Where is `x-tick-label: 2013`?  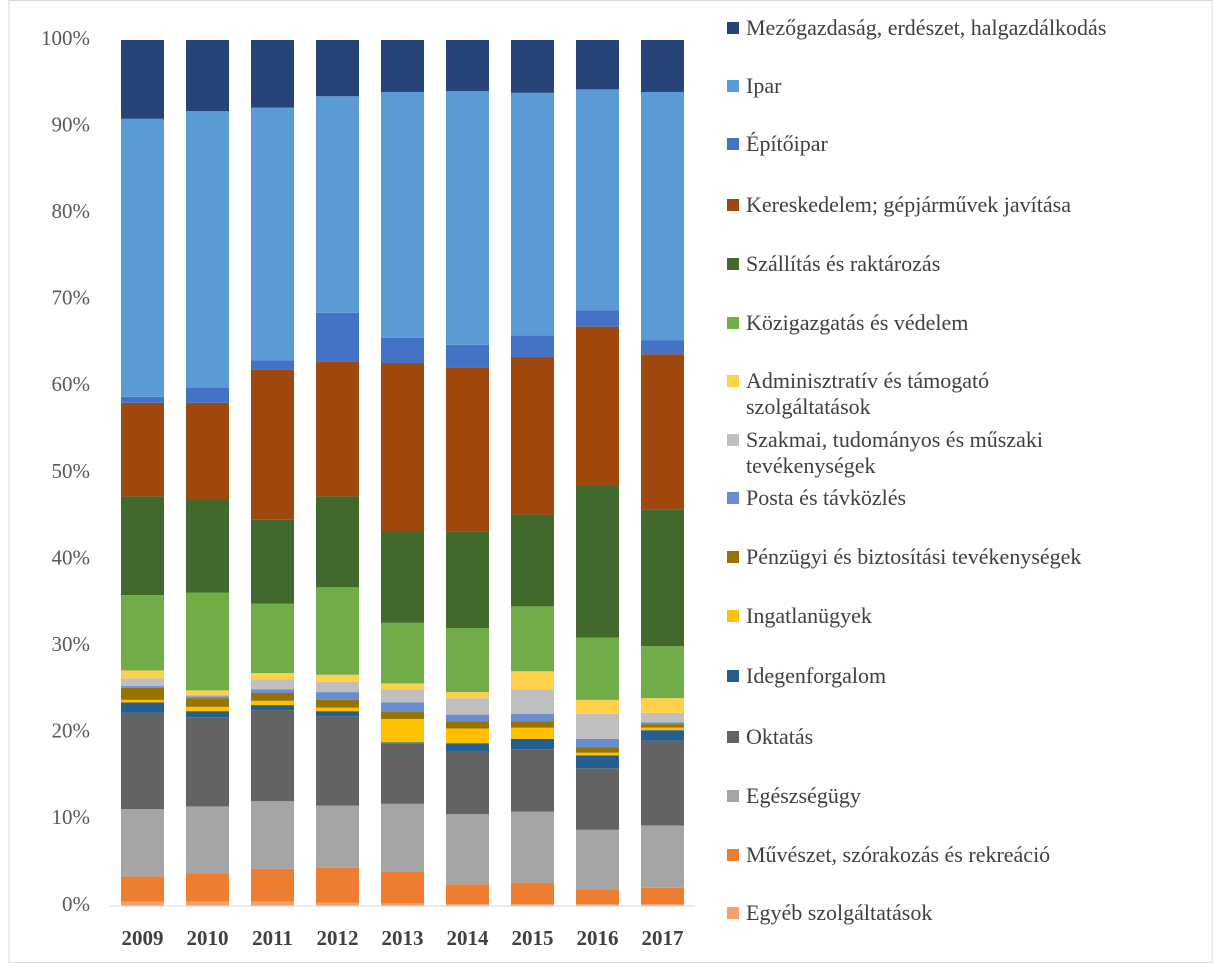 x-tick-label: 2013 is located at coordinates (403, 938).